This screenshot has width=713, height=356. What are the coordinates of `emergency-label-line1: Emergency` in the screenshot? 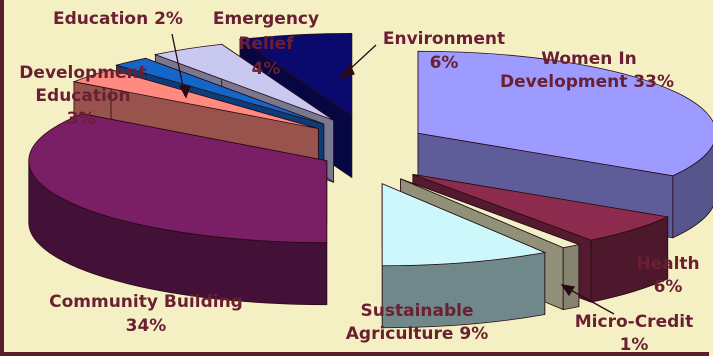 It's located at (266, 19).